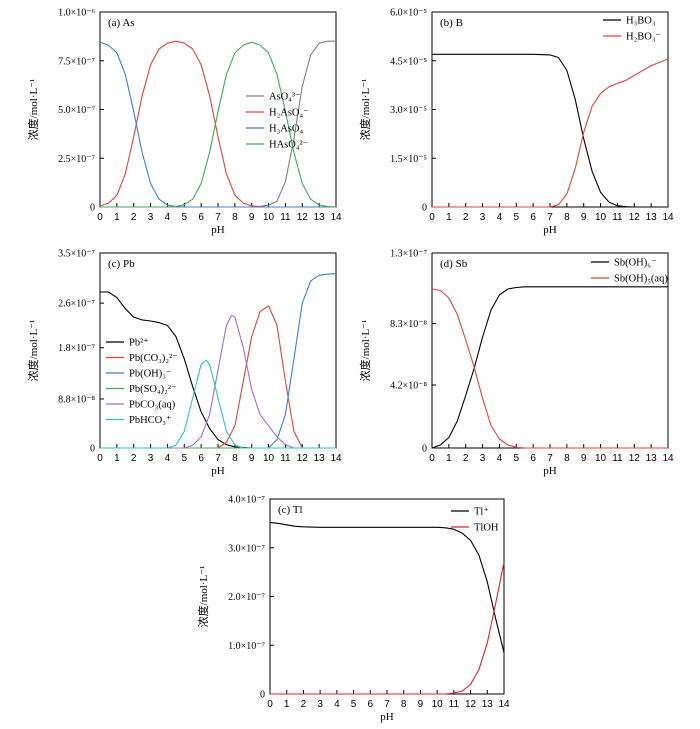 Image resolution: width=700 pixels, height=729 pixels. Describe the element at coordinates (475, 520) in the screenshot. I see `legend: Tl⁺ TlOH` at that location.